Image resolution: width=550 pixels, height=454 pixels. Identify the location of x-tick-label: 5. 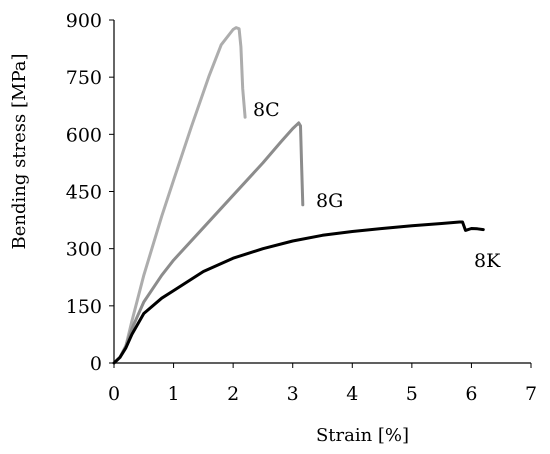
(412, 394).